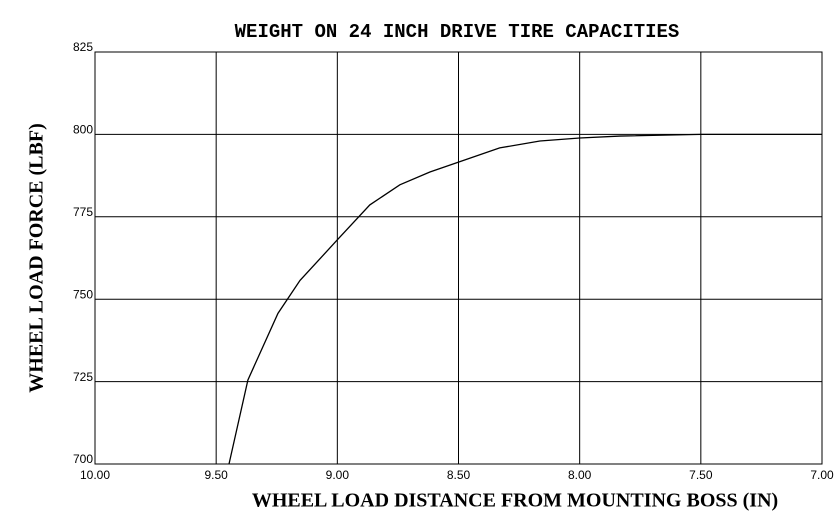 The height and width of the screenshot is (518, 834). I want to click on x-tick-label: 9.50, so click(216, 475).